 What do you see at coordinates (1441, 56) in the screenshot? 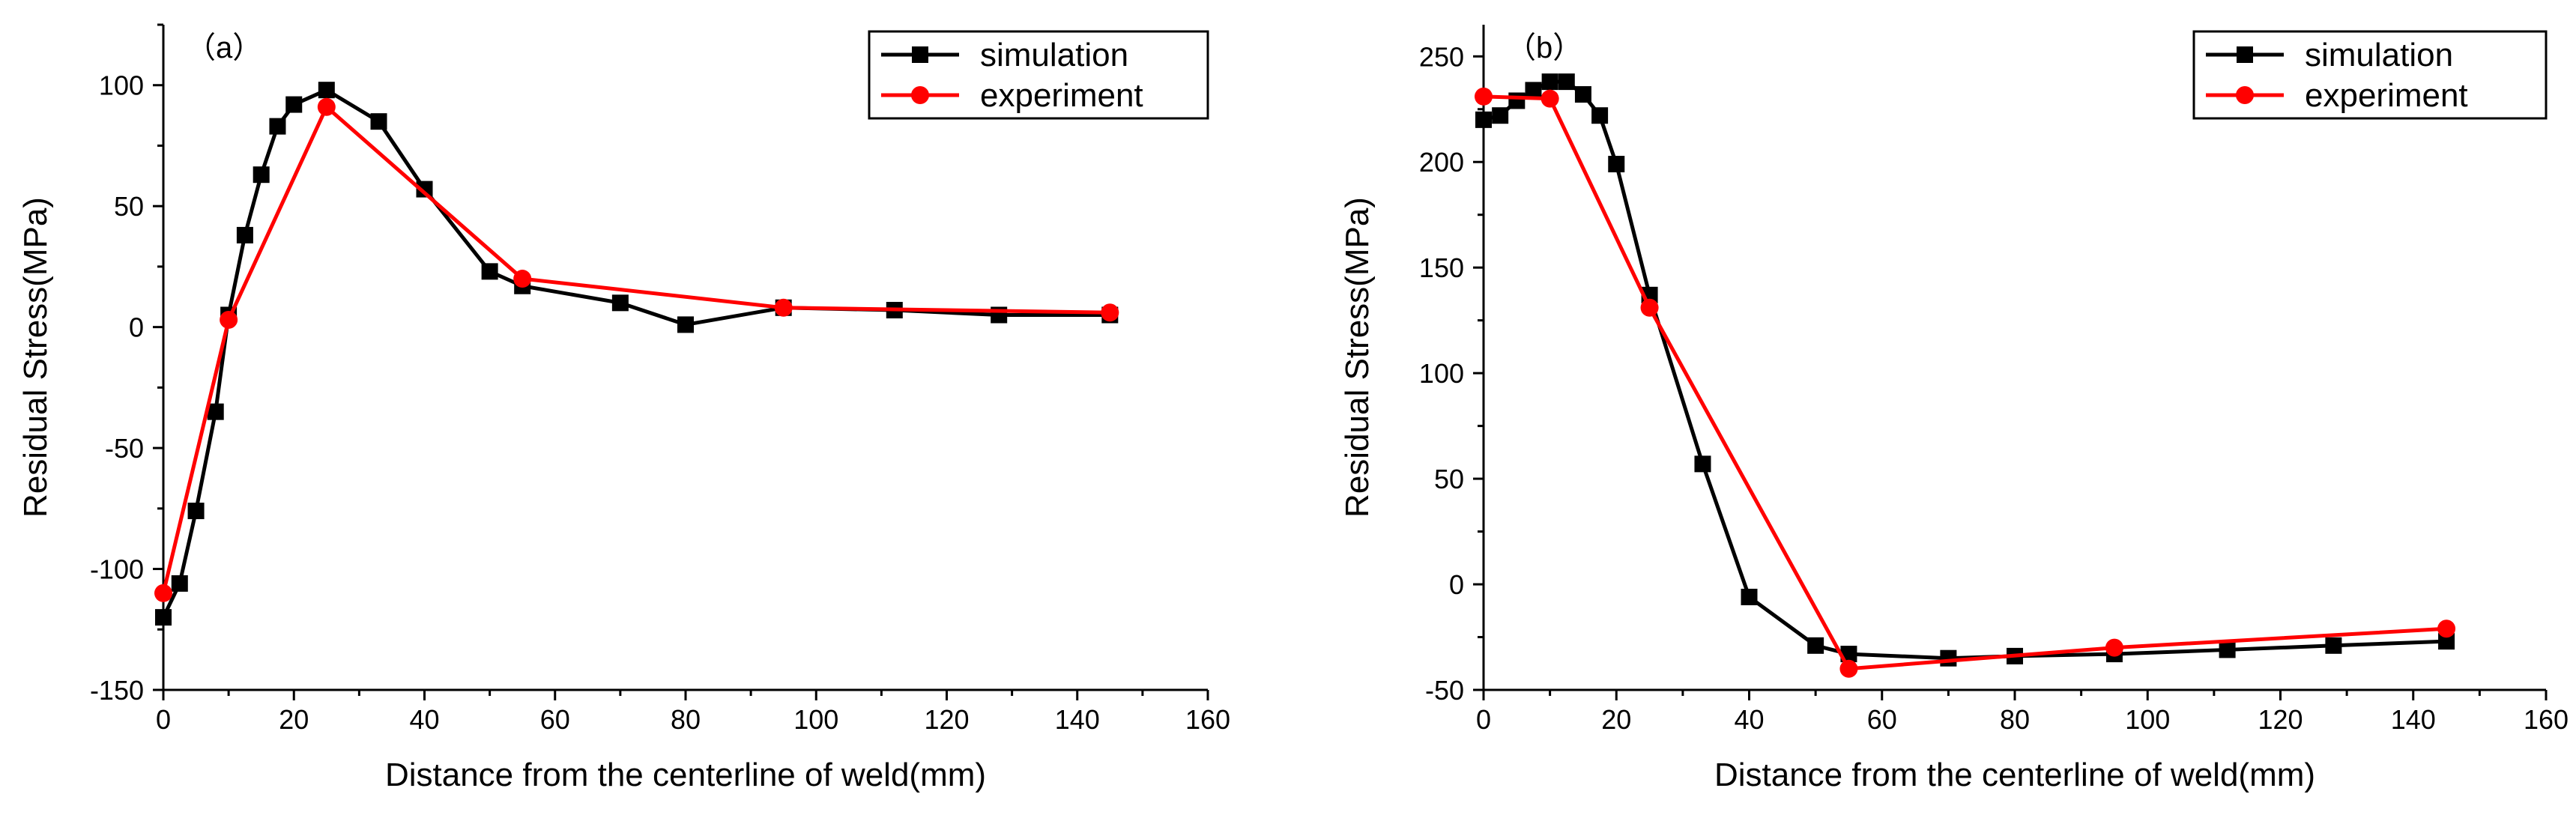
I see `y-tick-label: 250` at bounding box center [1441, 56].